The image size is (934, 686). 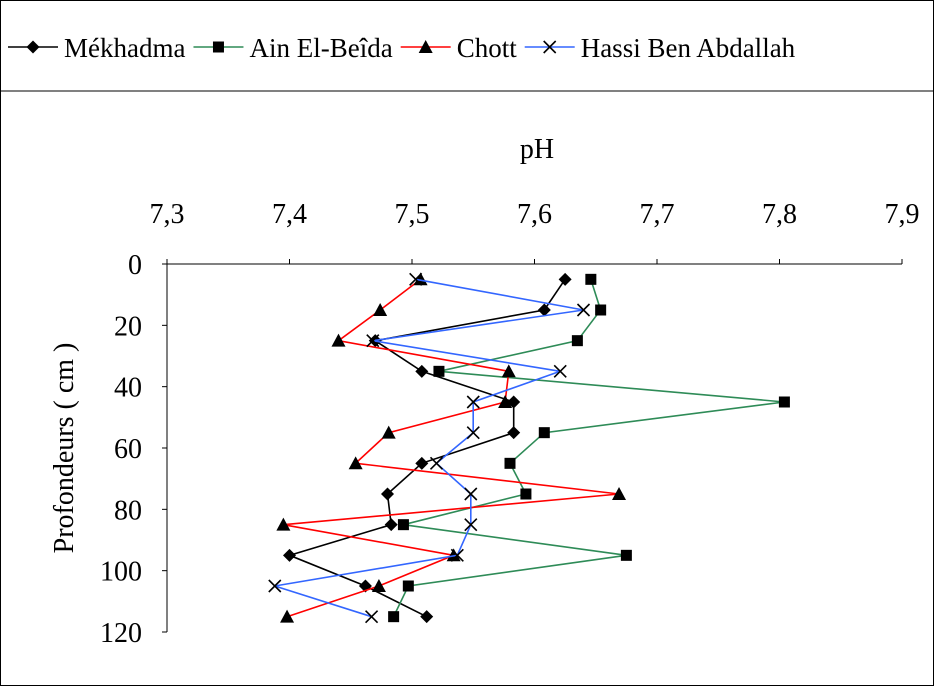 I want to click on x-tick-label: 7,8, so click(x=779, y=214).